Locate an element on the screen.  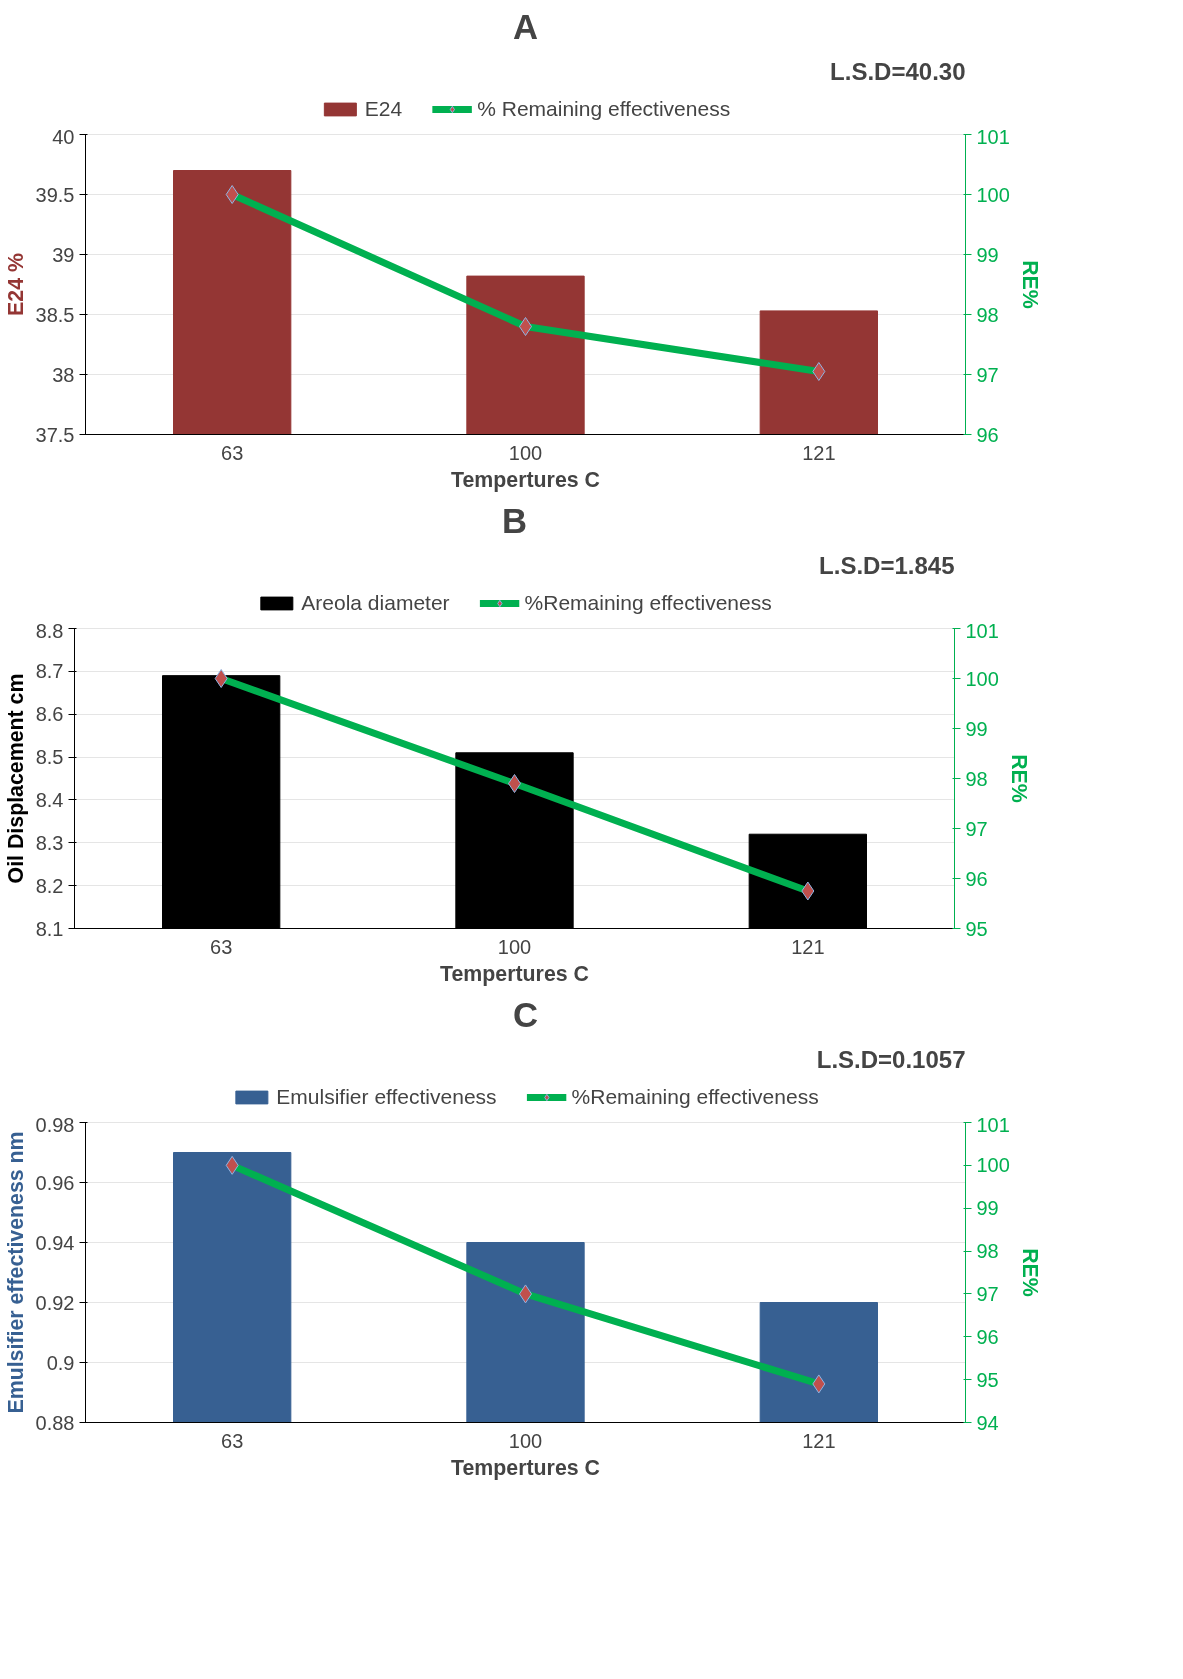
y-tick-label: 0.96 is located at coordinates (55, 1182).